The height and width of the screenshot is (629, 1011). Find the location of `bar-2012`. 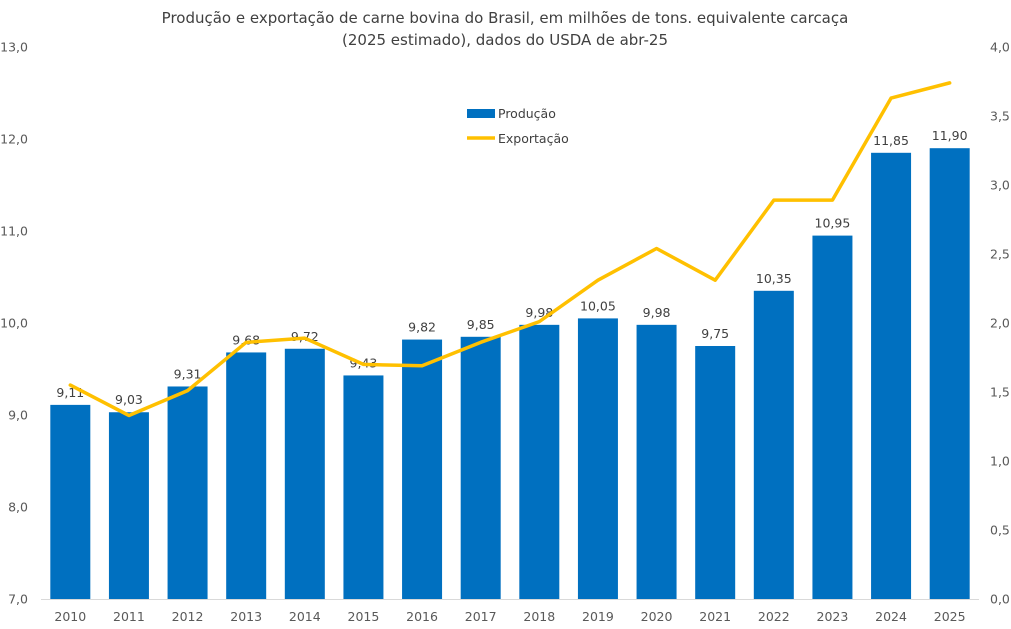

bar-2012 is located at coordinates (187, 492).